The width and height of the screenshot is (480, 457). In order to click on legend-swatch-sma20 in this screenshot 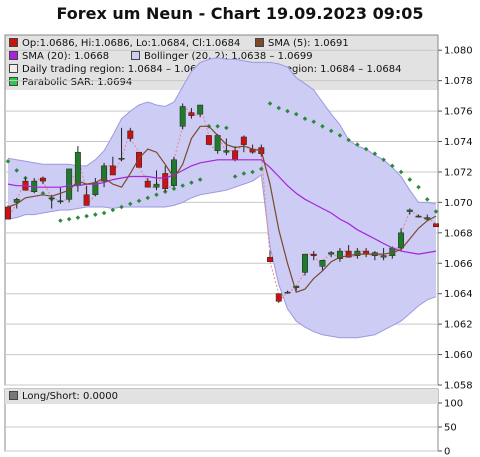, I will do `click(13, 55)`.